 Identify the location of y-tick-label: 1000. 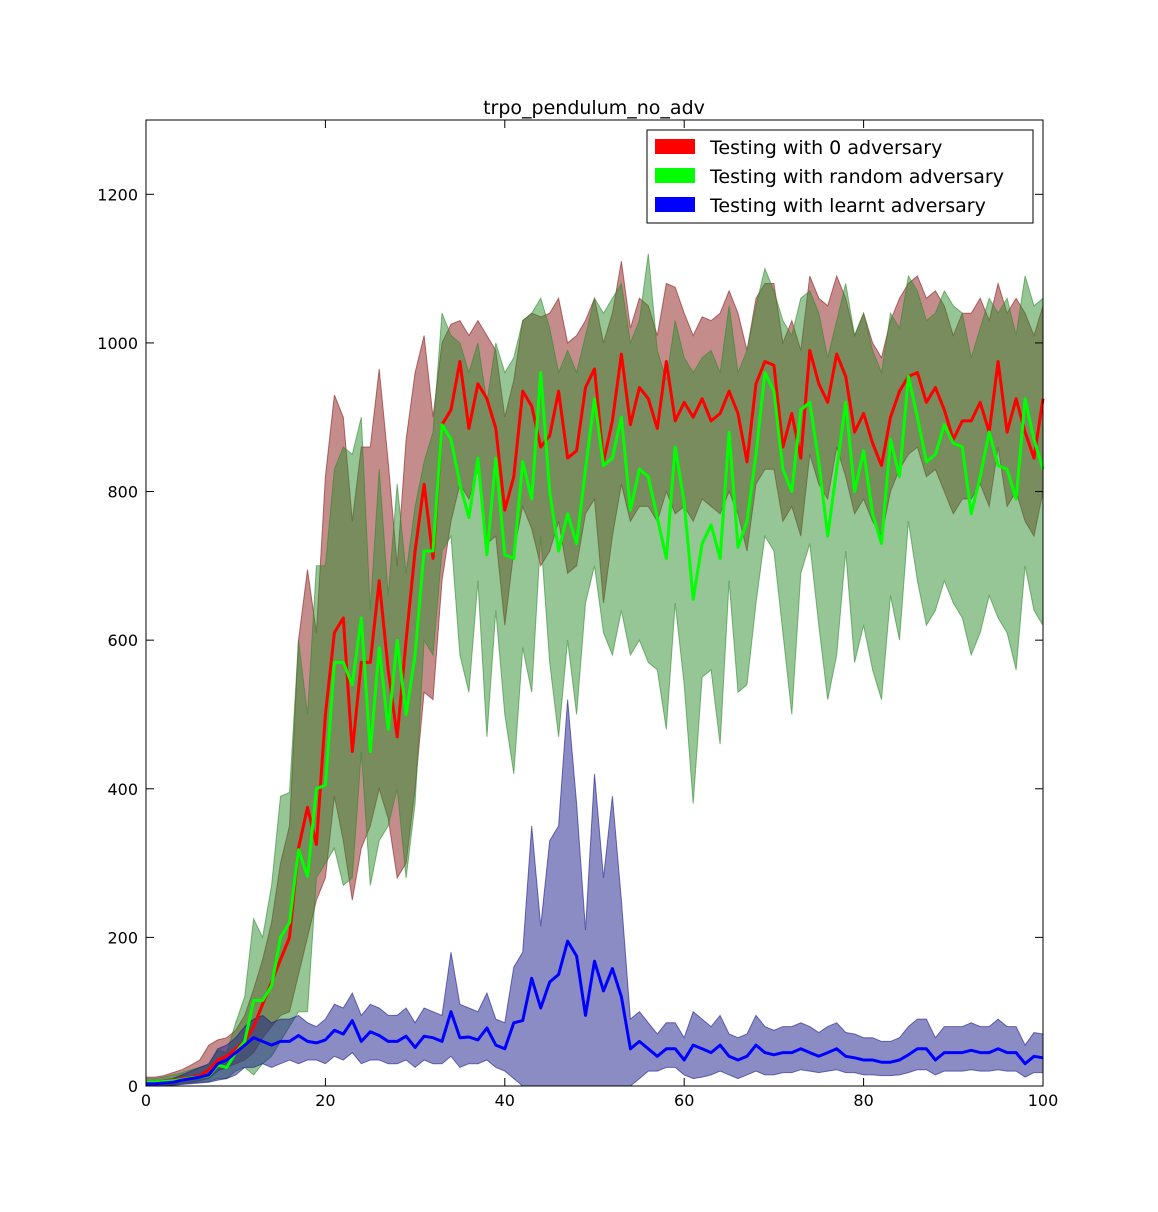
(117, 343).